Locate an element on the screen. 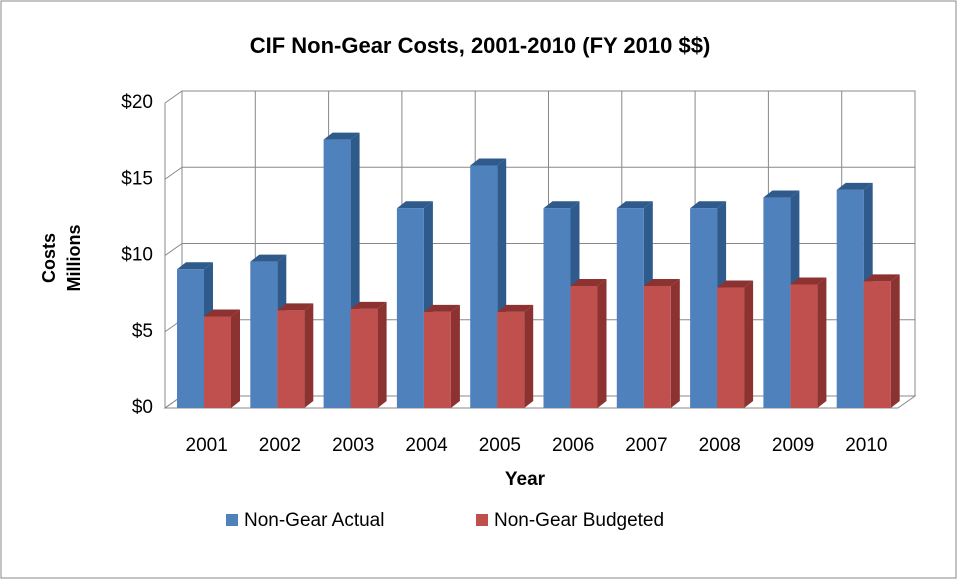 Image resolution: width=958 pixels, height=580 pixels. x-tick-label: 2005 is located at coordinates (500, 445).